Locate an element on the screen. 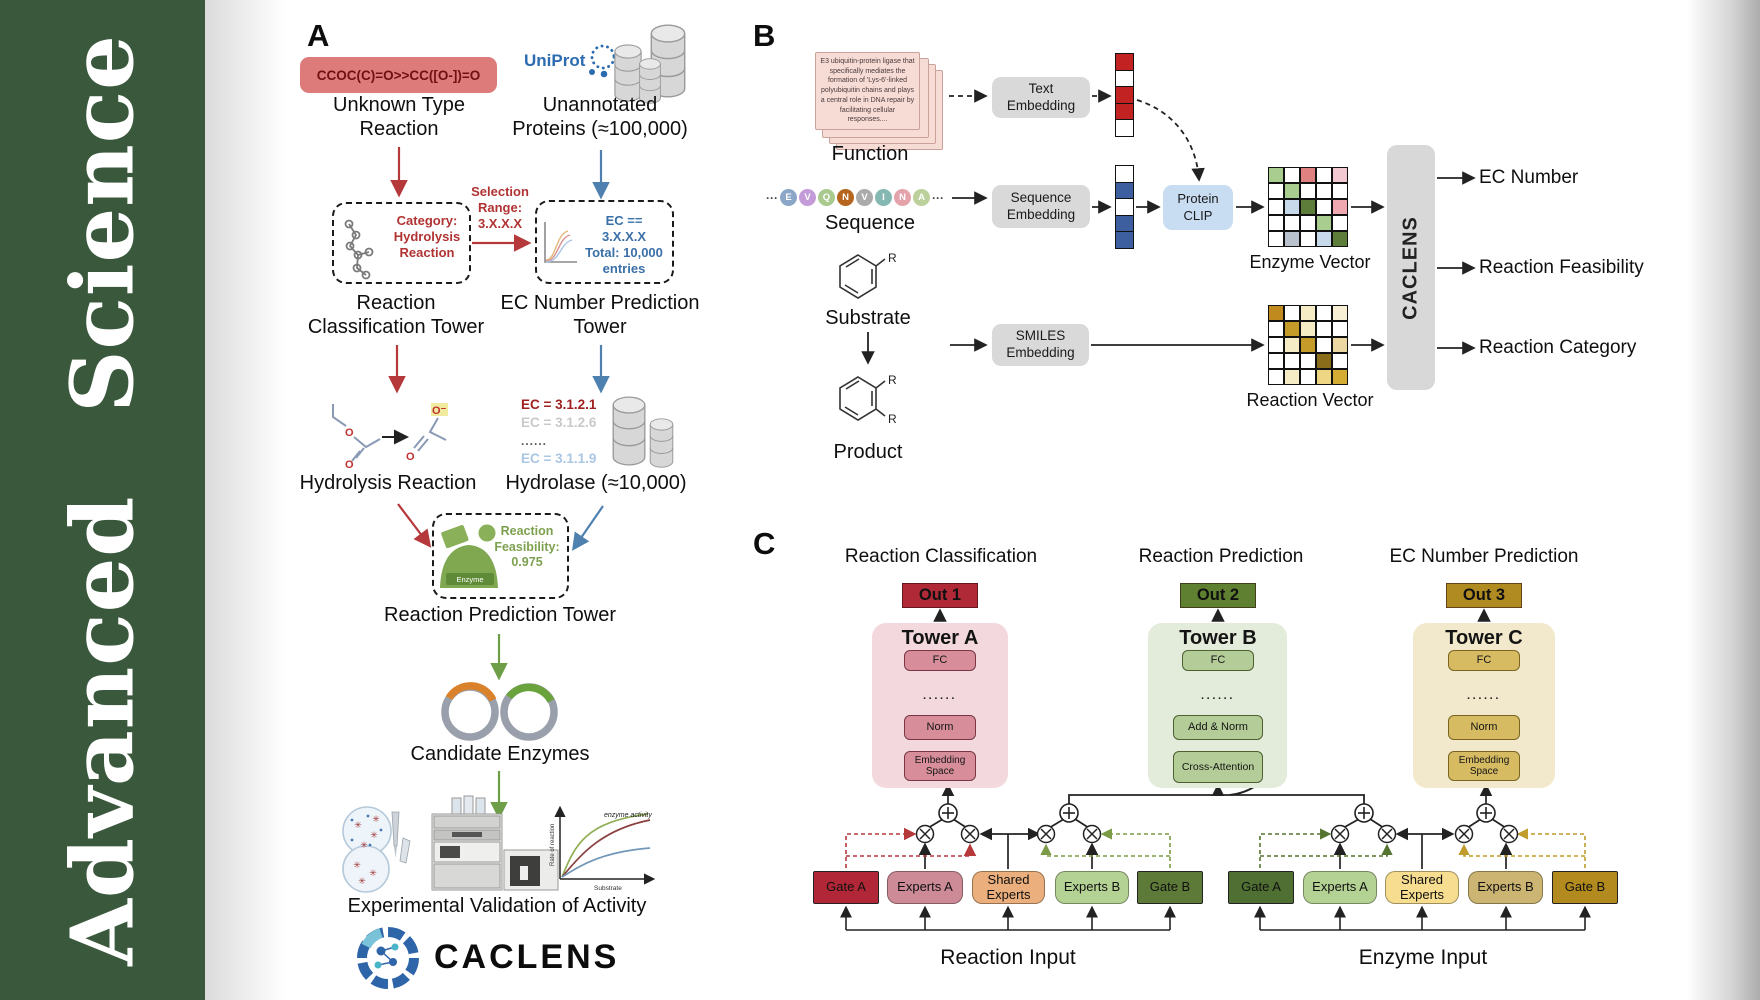 The height and width of the screenshot is (1000, 1760). text-embedding-box: Text Embedding is located at coordinates (1041, 97).